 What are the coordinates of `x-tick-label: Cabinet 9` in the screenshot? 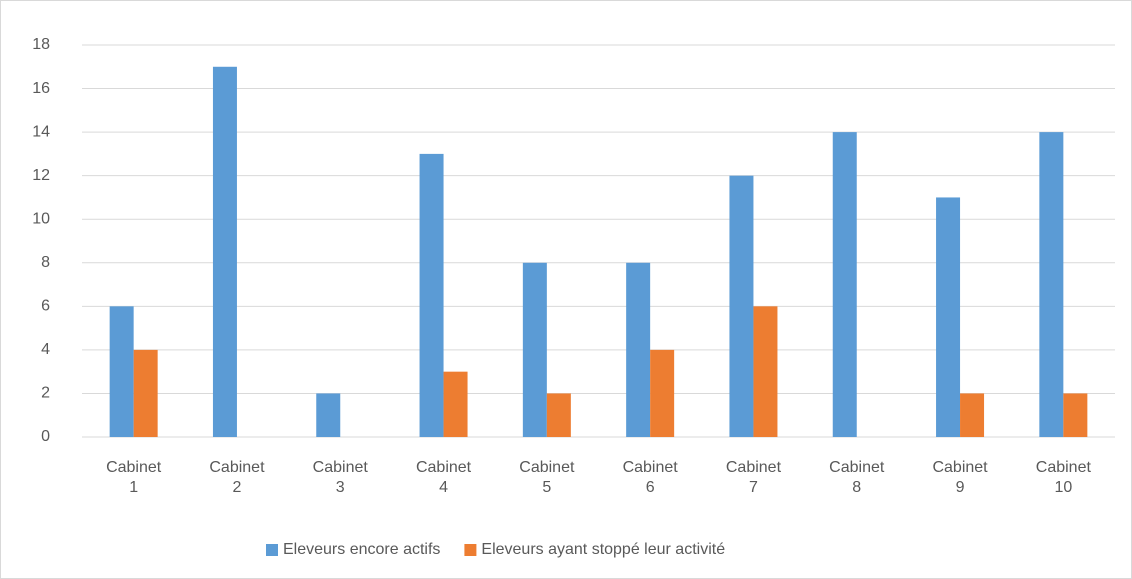 It's located at (960, 477).